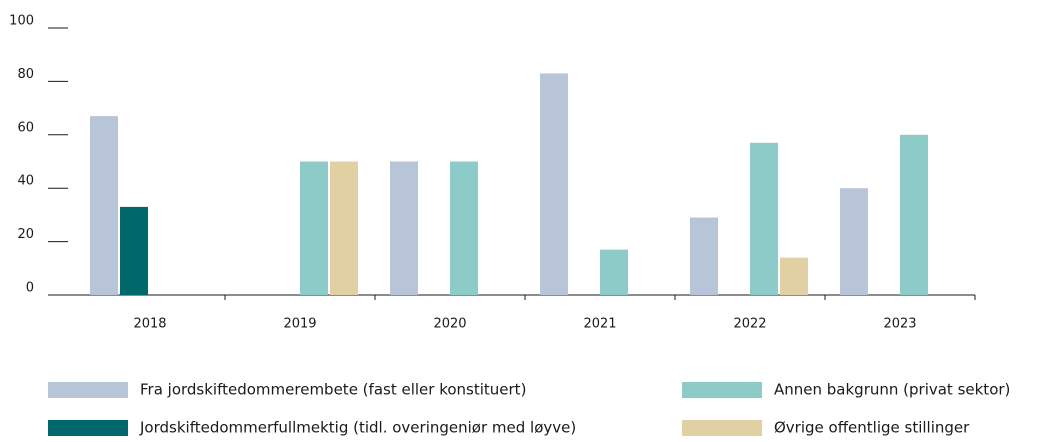 The image size is (1038, 442). I want to click on y-tick-label: 0, so click(30, 288).